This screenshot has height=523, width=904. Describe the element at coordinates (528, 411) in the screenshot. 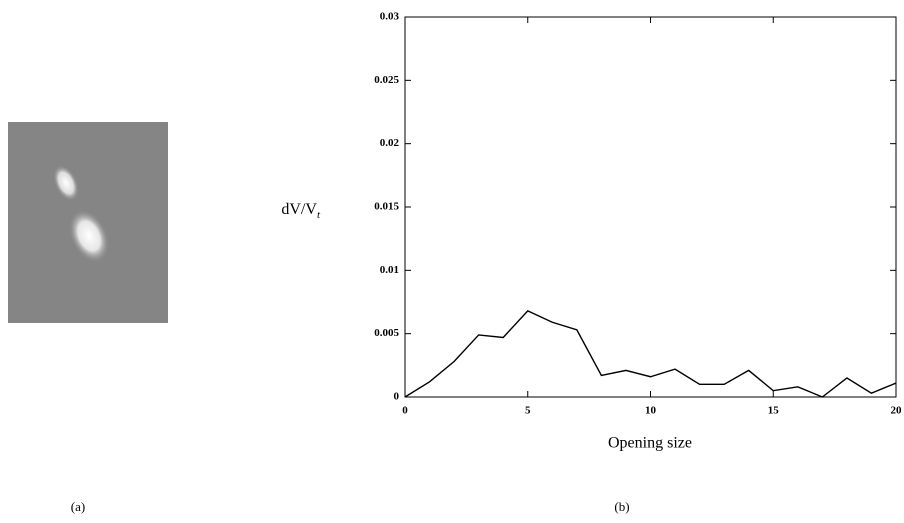

I see `x-tick-label: 5` at that location.